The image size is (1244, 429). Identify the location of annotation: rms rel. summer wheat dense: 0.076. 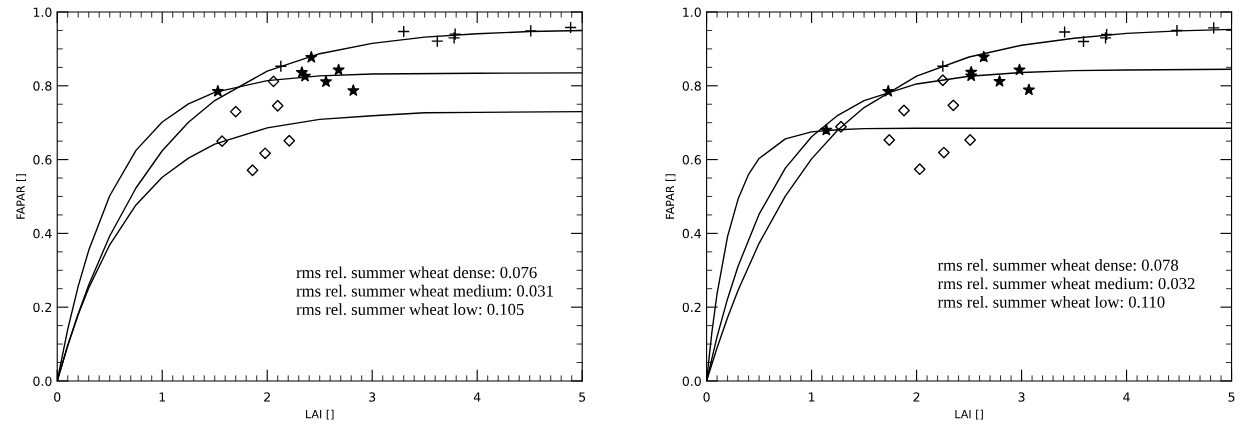
(416, 272).